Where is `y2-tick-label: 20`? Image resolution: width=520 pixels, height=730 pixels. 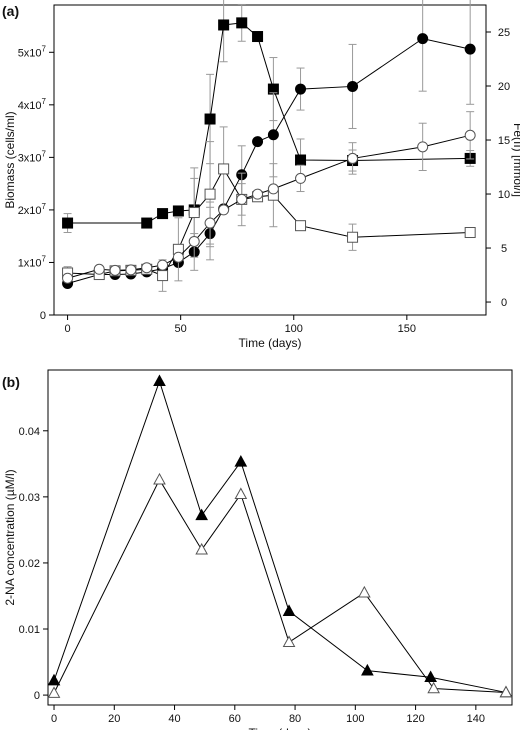 y2-tick-label: 20 is located at coordinates (504, 87).